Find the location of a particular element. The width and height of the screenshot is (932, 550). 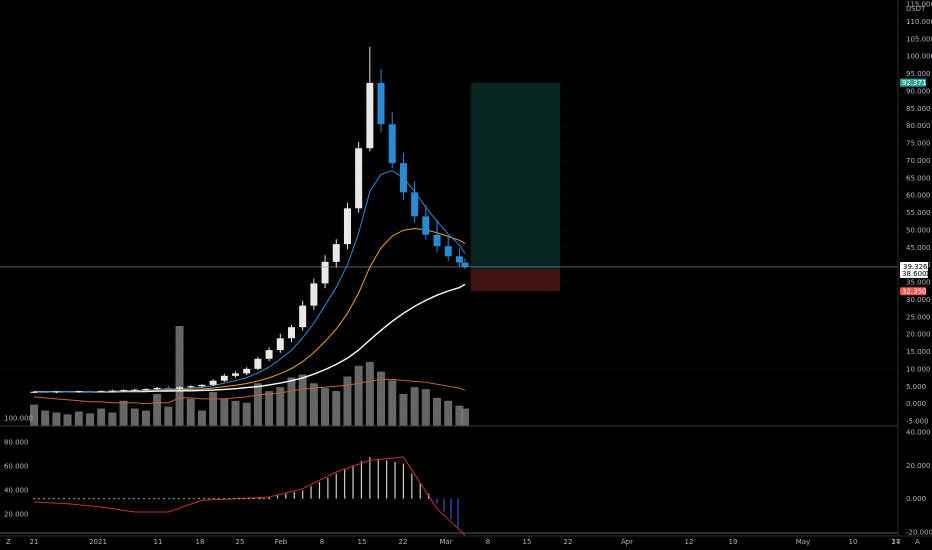

loss-zone is located at coordinates (515, 280).